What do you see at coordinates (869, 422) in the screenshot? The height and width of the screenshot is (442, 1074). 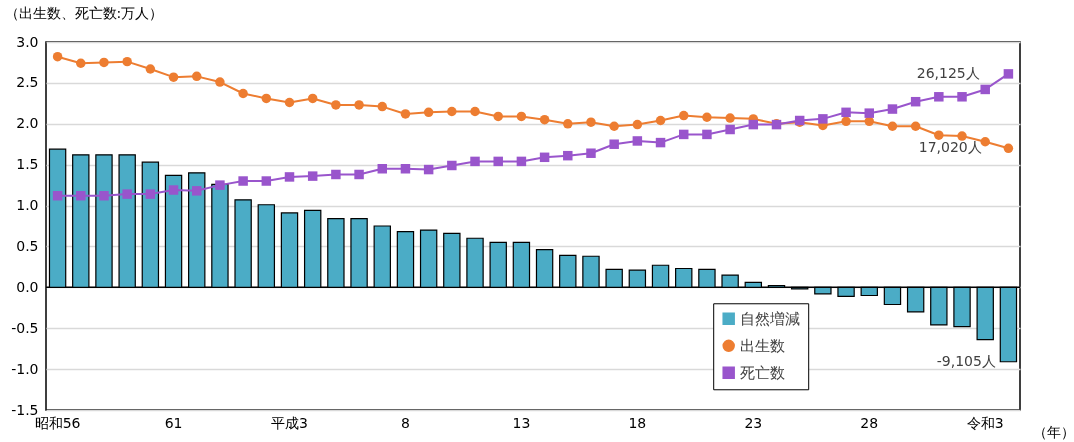 I see `x-tick-label: 28` at bounding box center [869, 422].